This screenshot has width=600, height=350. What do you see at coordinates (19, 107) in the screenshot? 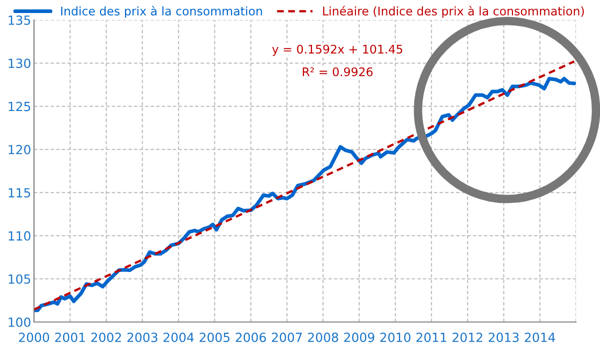
I see `y-tick-label: 125` at bounding box center [19, 107].